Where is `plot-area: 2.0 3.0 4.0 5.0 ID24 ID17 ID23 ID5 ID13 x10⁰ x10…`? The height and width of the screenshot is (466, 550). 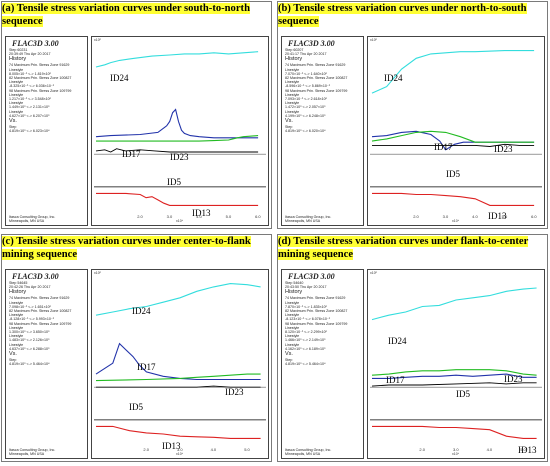
plot-area: 2.0 3.0 4.0 5.0 ID24 ID17 ID23 ID5 ID13 x10⁰ x10… is located at coordinates (180, 364).